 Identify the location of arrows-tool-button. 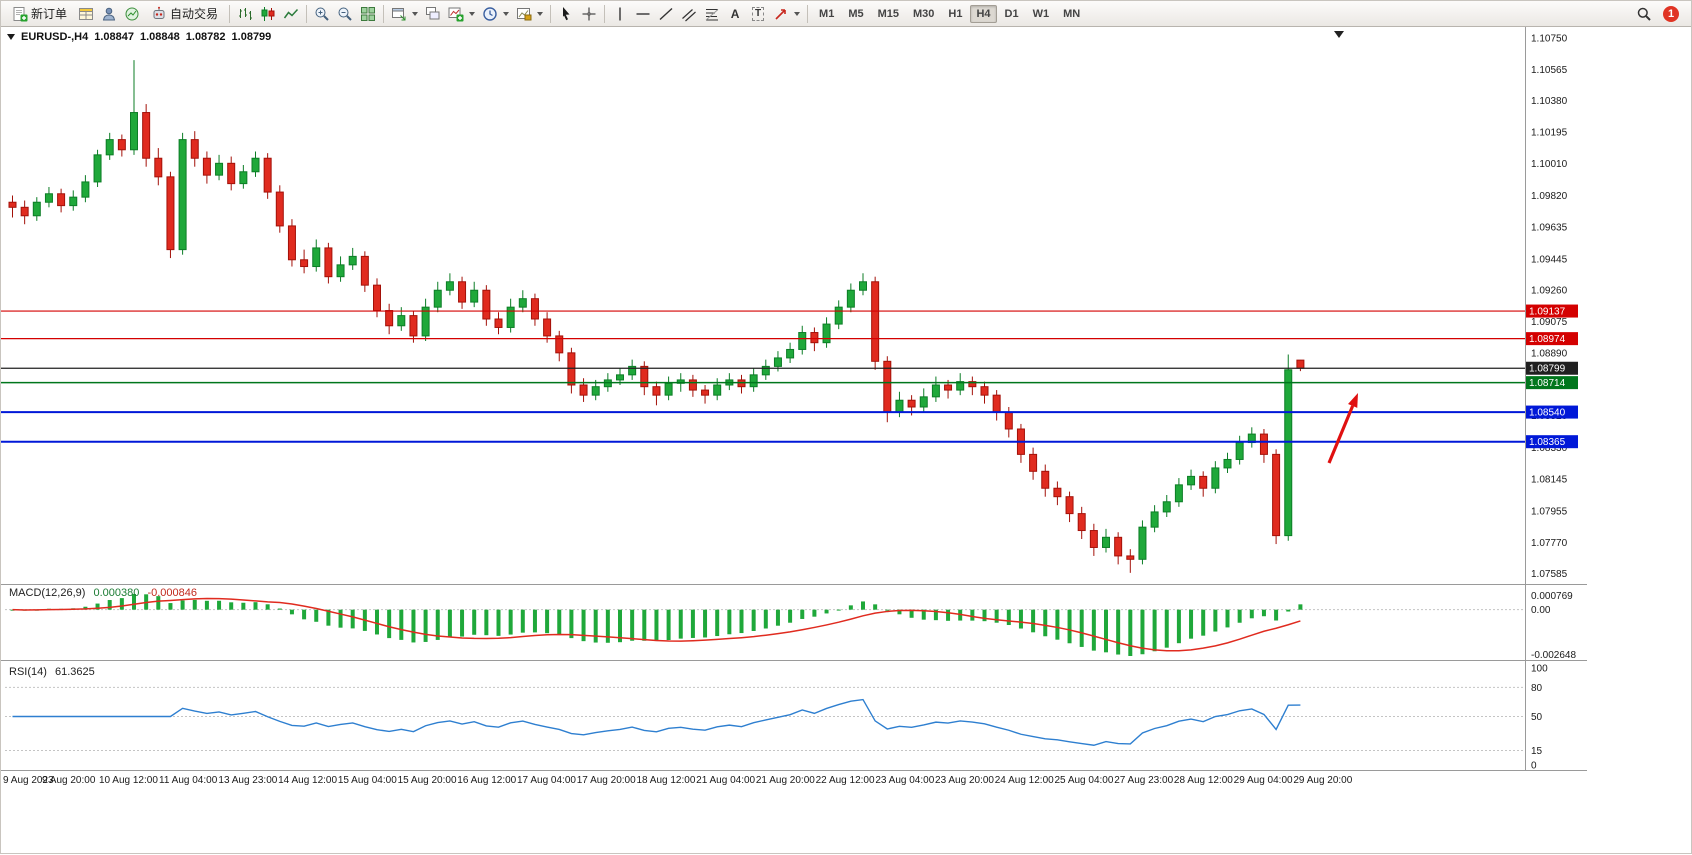
(786, 14).